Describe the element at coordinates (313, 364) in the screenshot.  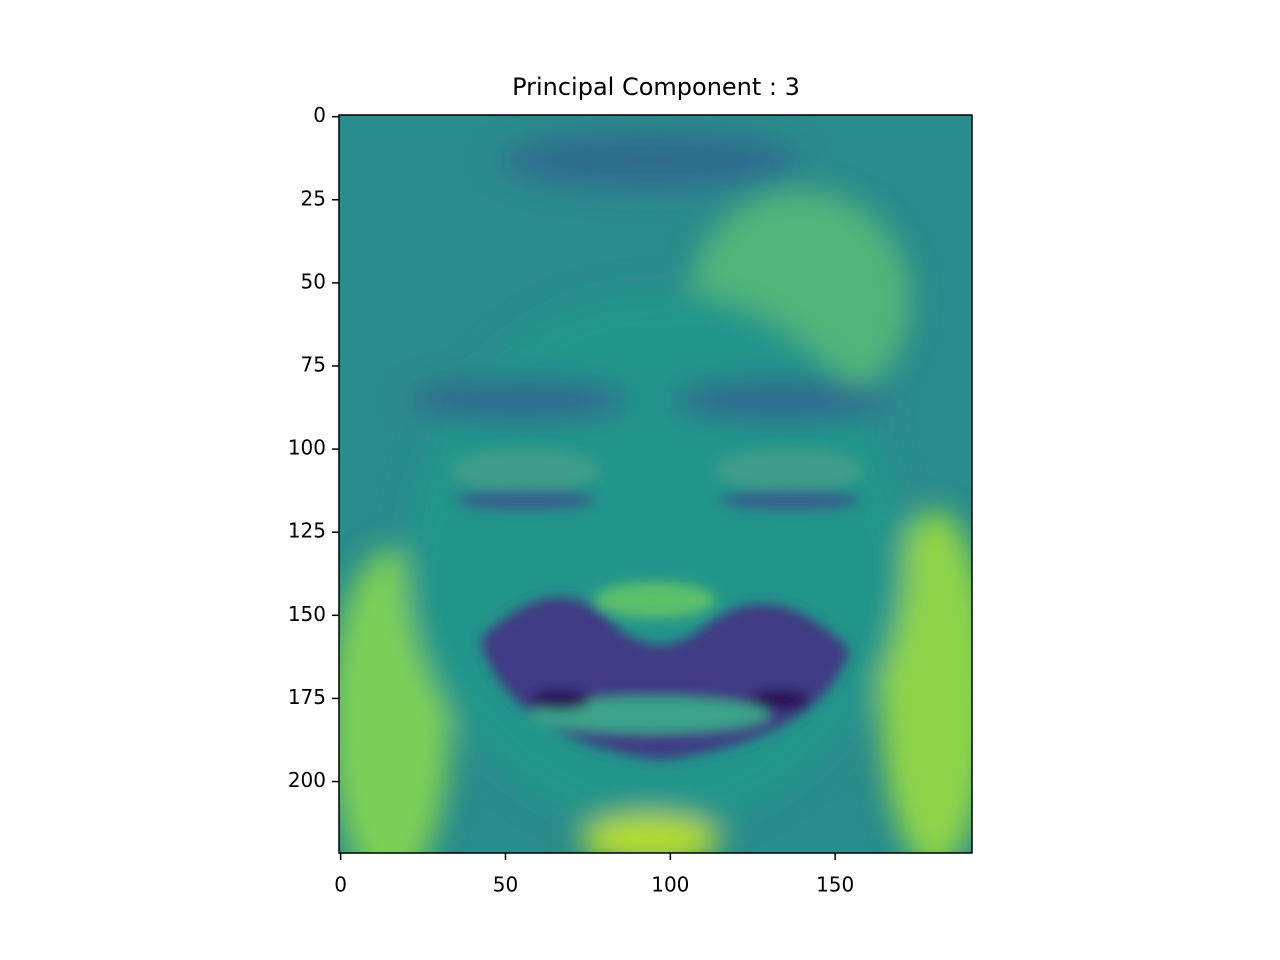
I see `y-tick-label: 75` at that location.